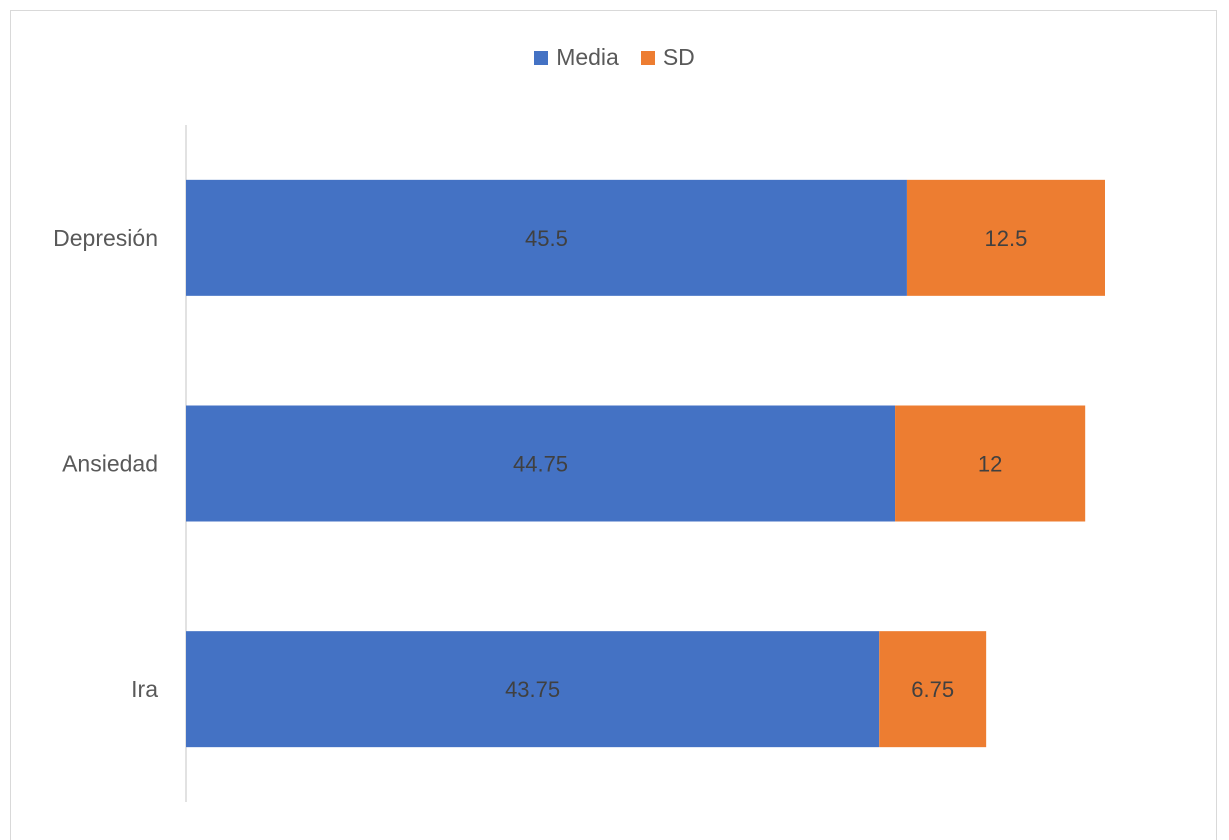  What do you see at coordinates (541, 57) in the screenshot?
I see `legend-swatch-media` at bounding box center [541, 57].